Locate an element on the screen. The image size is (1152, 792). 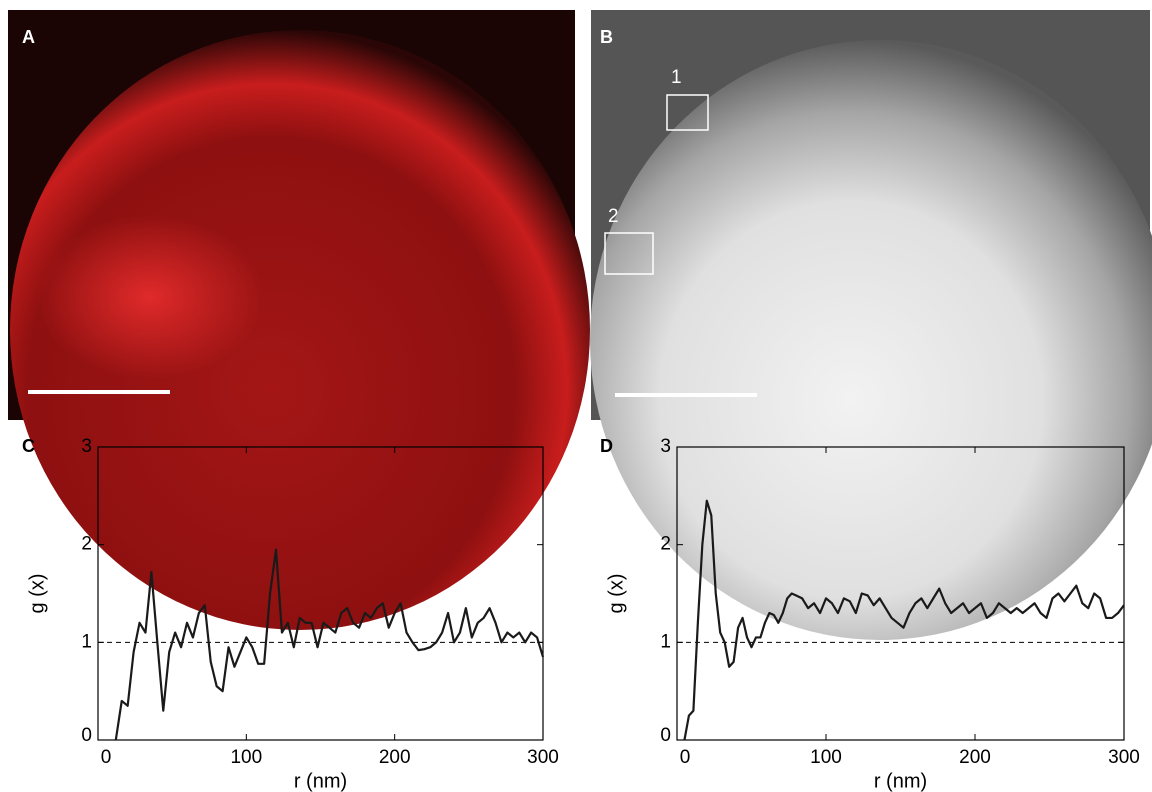
panel-label: D is located at coordinates (606, 446).